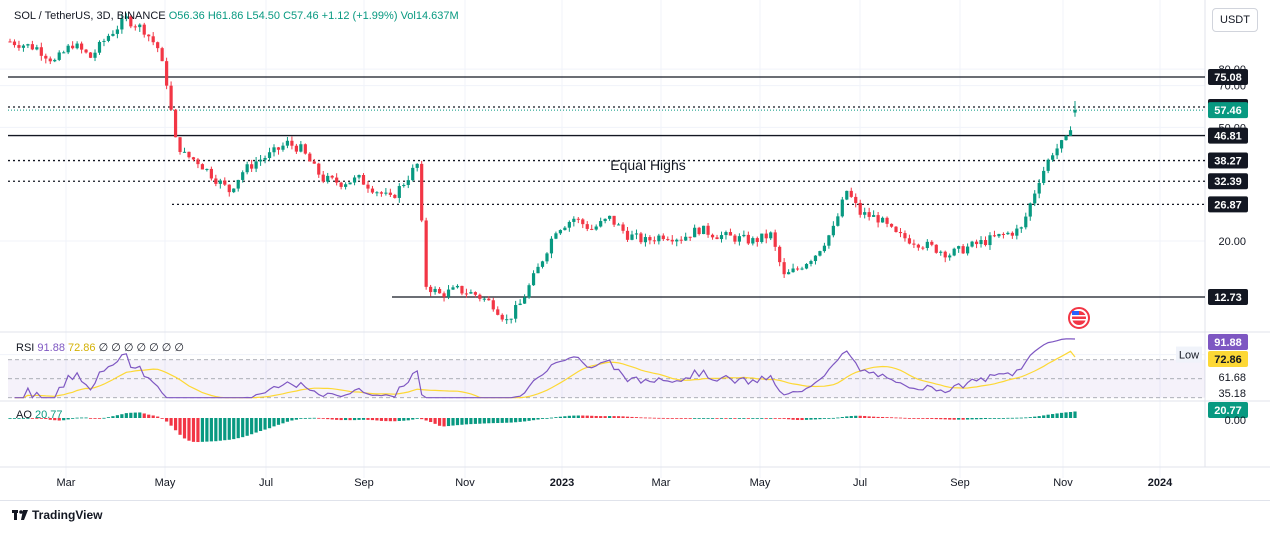 The height and width of the screenshot is (533, 1270). Describe the element at coordinates (1228, 78) in the screenshot. I see `level-label: 75.08` at that location.